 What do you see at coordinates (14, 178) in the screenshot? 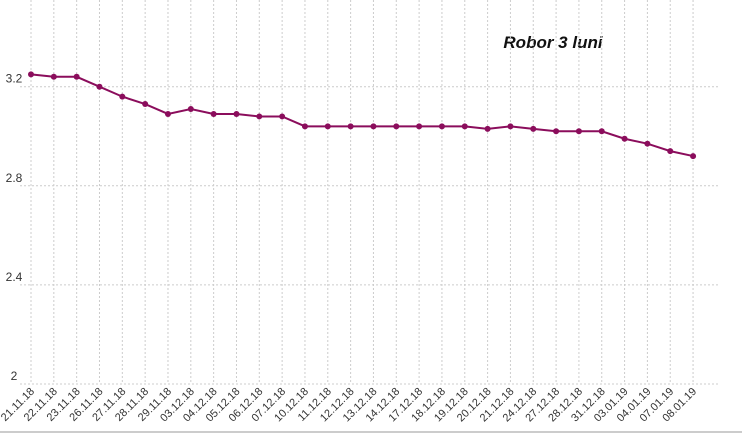
I see `y-tick-label: 2.8` at bounding box center [14, 178].